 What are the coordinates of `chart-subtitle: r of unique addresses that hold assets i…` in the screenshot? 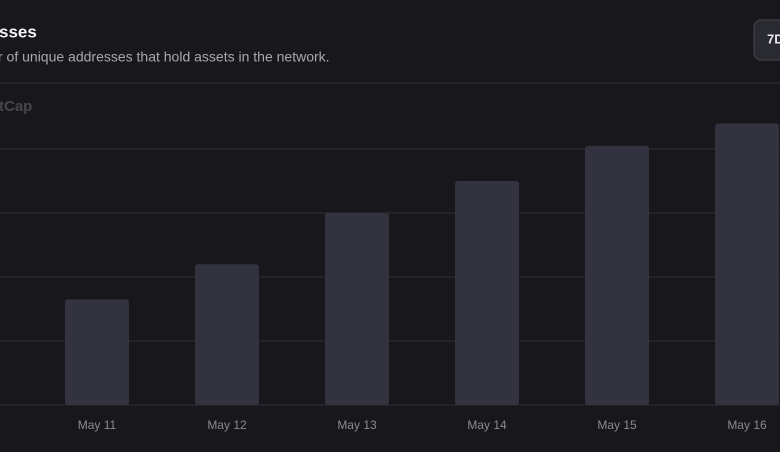 It's located at (165, 57).